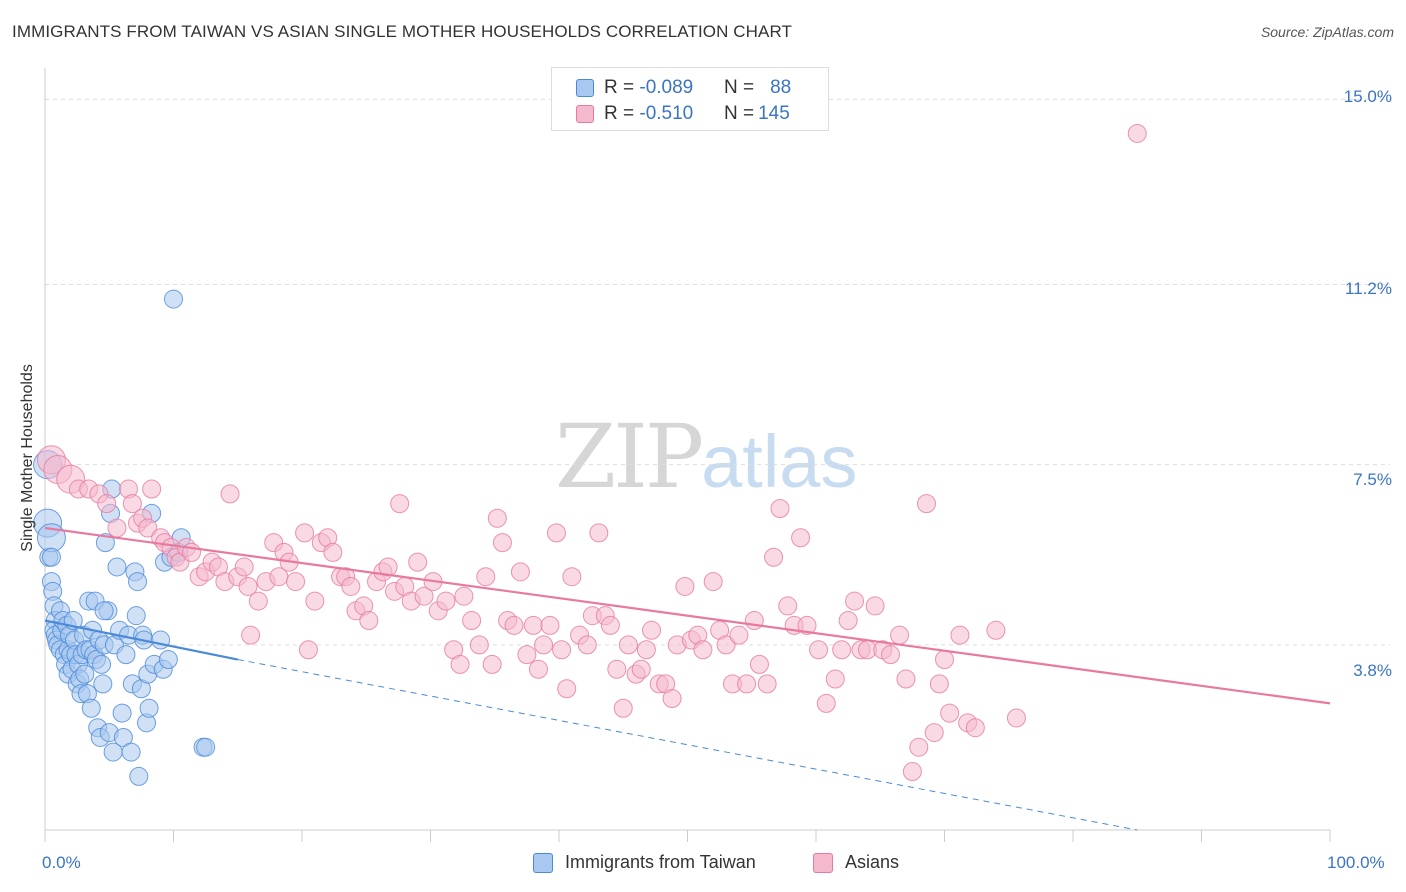 The image size is (1406, 892). I want to click on legend-r-label: R =, so click(622, 87).